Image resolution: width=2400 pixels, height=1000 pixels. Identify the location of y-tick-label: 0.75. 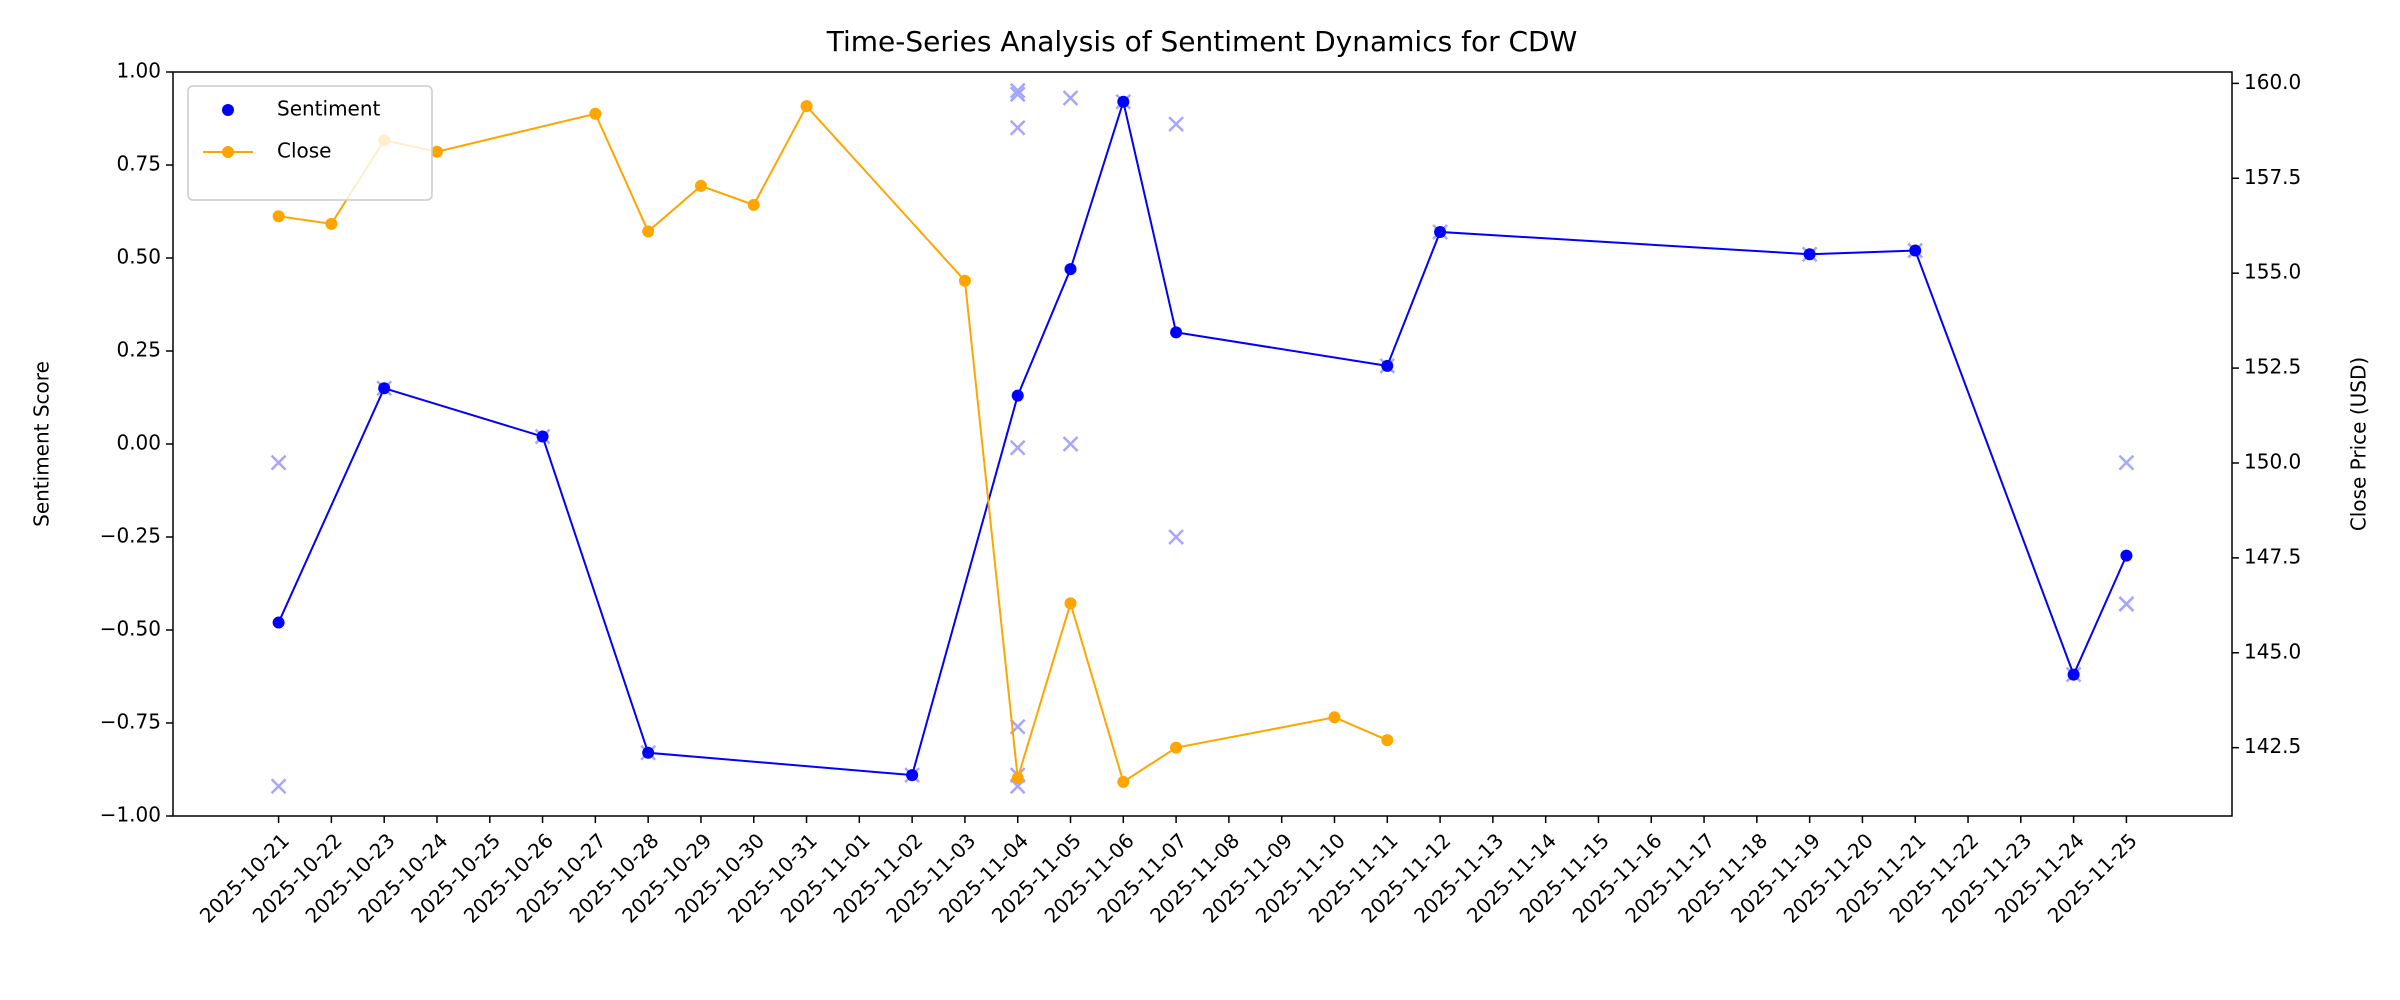
(138, 164).